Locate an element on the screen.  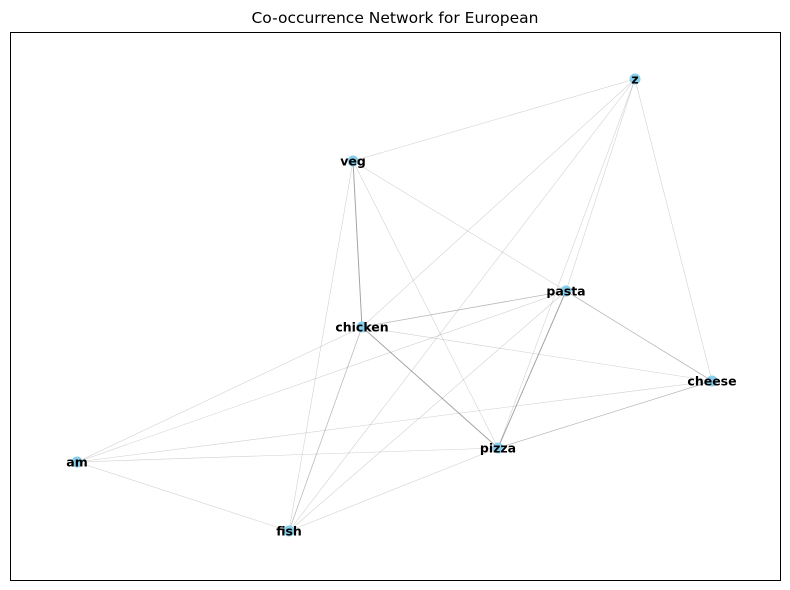
node-pasta is located at coordinates (566, 291).